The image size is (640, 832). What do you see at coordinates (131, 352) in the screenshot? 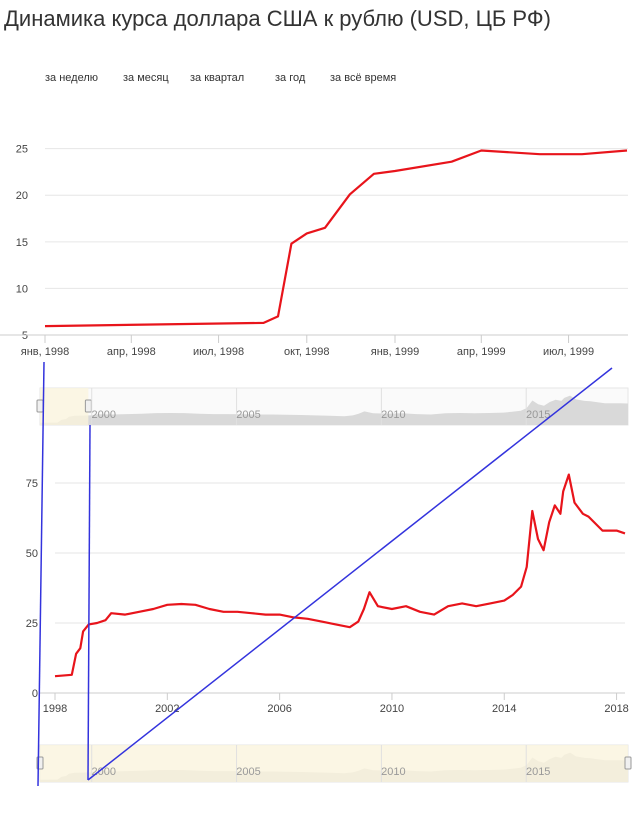
I see `x-tick-label: апр, 1998` at bounding box center [131, 352].